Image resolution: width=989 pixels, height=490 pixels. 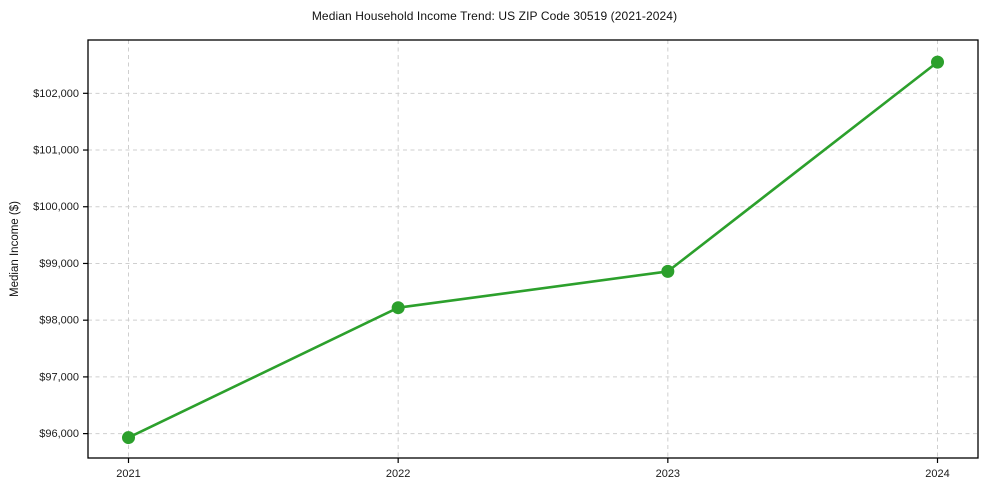 I want to click on x-tick-label: 2023, so click(x=668, y=474).